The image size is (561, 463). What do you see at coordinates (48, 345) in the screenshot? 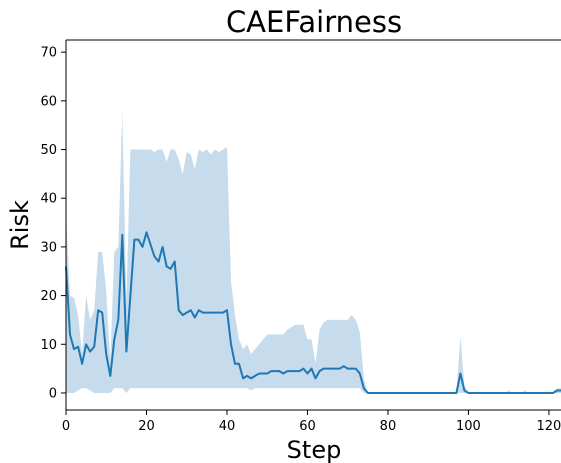
I see `y-tick-label: 10` at bounding box center [48, 345].